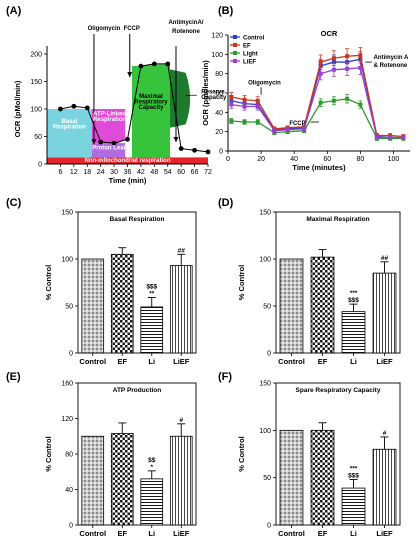 The height and width of the screenshot is (550, 418). I want to click on panel-label: (B), so click(226, 11).